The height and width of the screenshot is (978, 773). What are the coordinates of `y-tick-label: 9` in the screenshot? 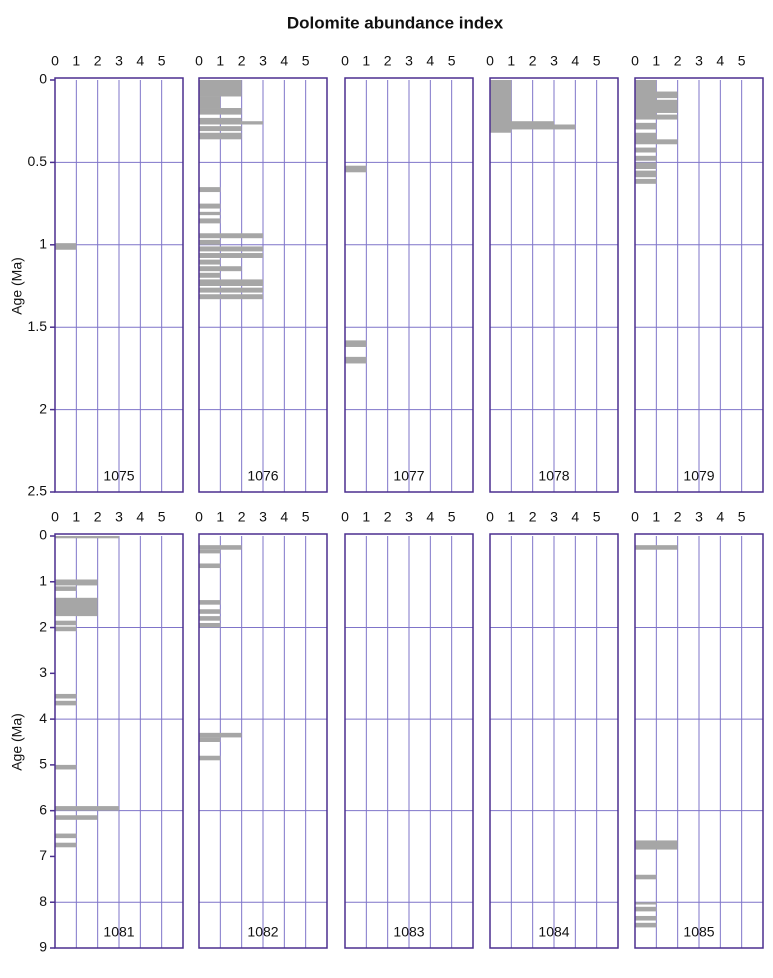 It's located at (43, 947).